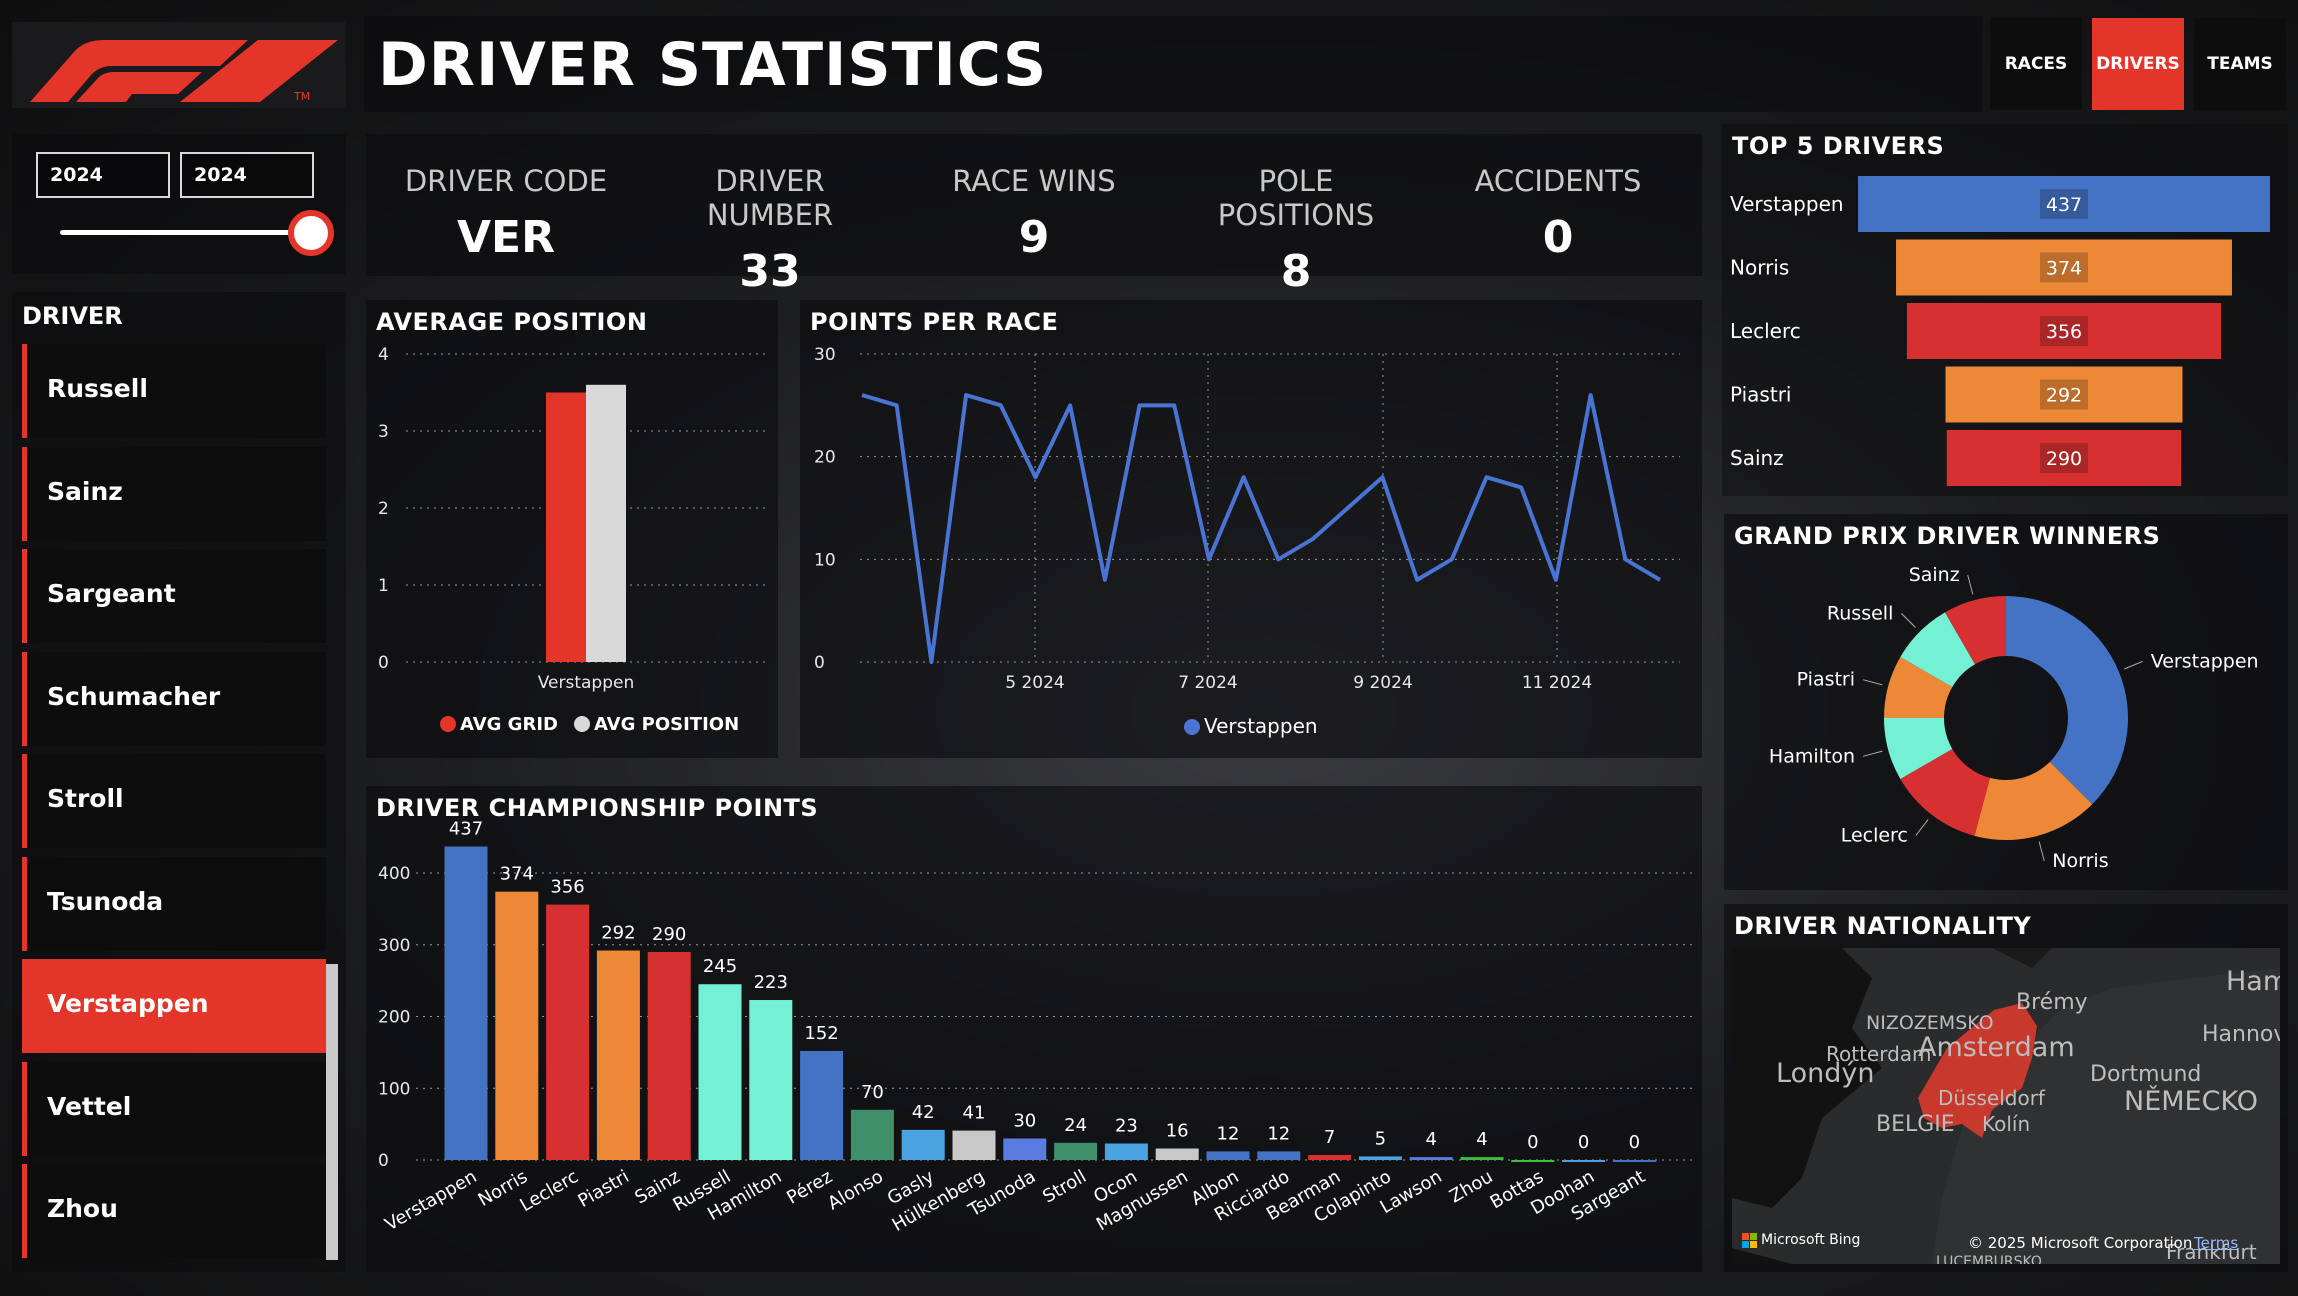 The image size is (2298, 1296). Describe the element at coordinates (517, 1025) in the screenshot. I see `bar-norris` at that location.